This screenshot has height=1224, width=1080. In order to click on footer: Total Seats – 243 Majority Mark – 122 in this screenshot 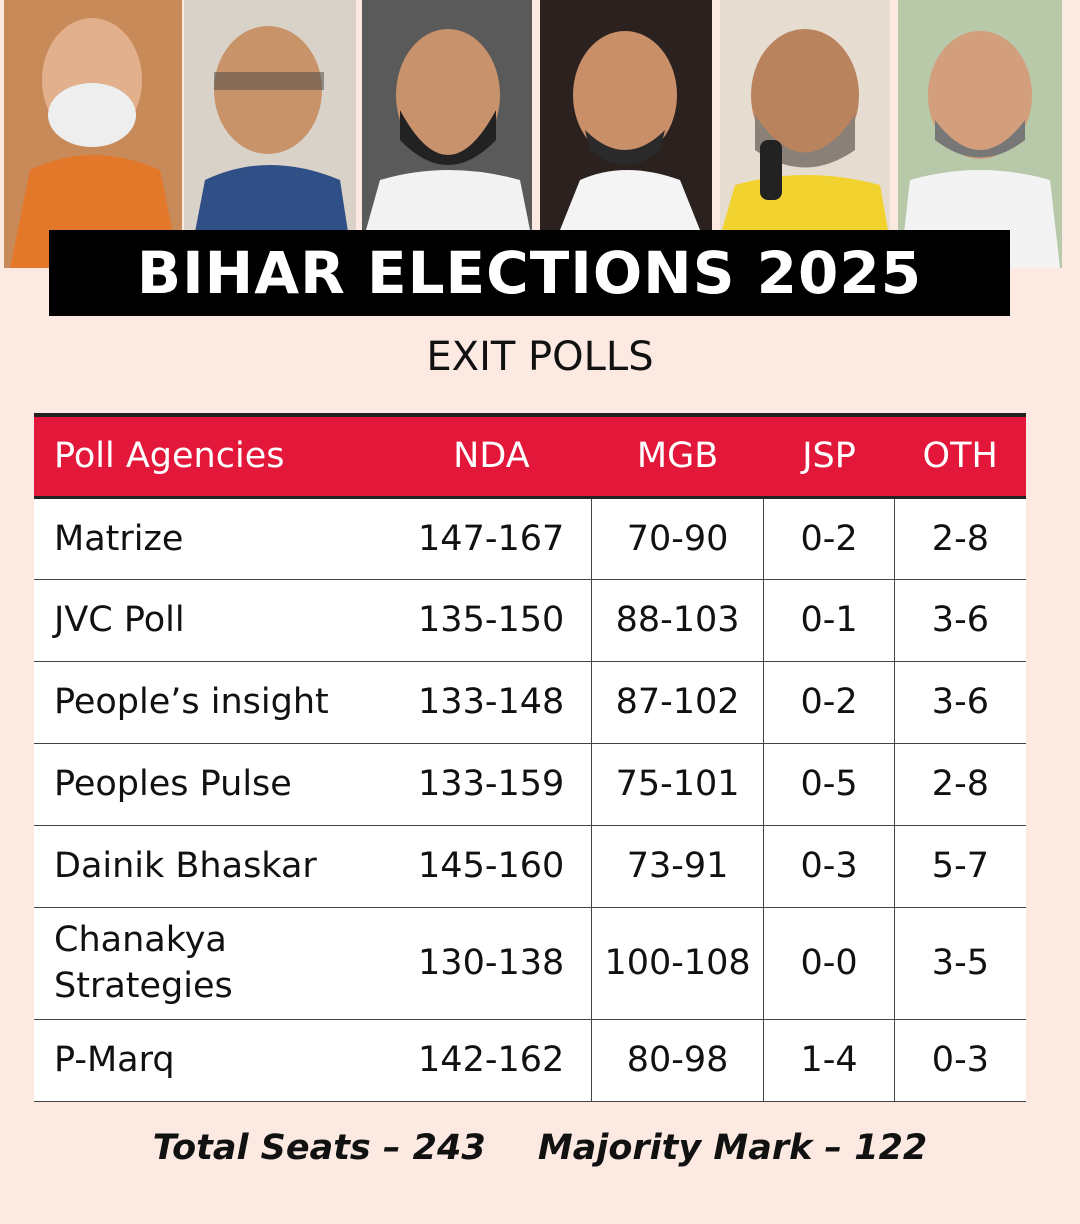, I will do `click(540, 1148)`.